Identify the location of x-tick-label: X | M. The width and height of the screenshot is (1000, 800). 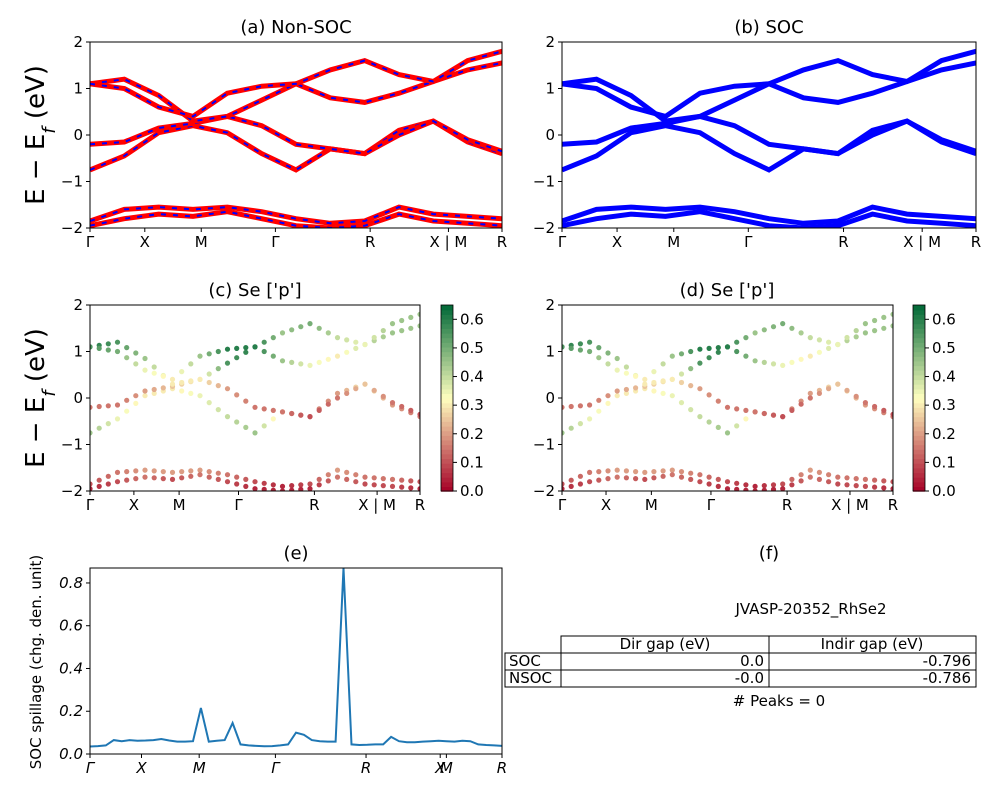
(449, 242).